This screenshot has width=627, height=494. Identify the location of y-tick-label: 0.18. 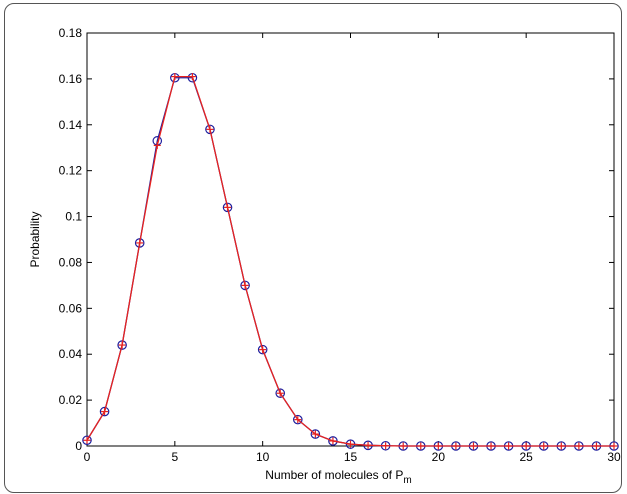
(71, 33).